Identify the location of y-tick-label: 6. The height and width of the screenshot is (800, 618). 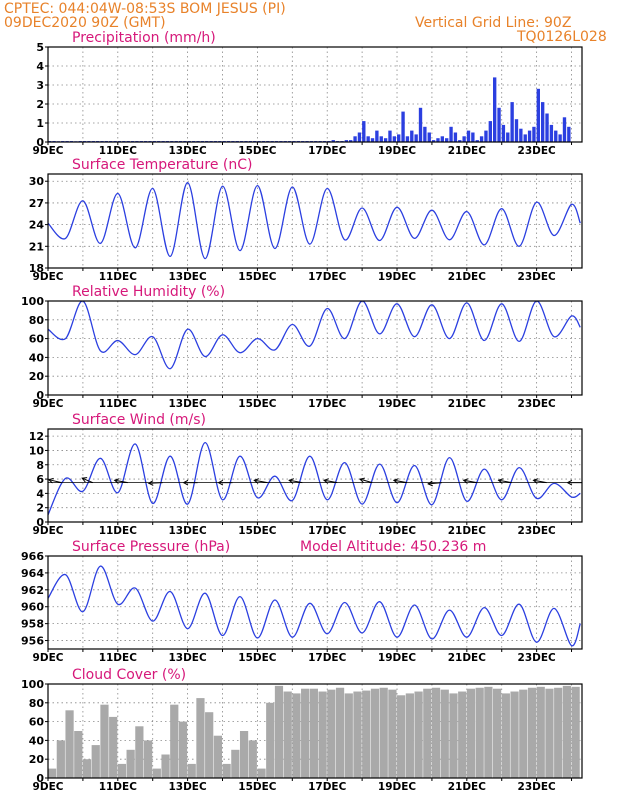
(40, 479).